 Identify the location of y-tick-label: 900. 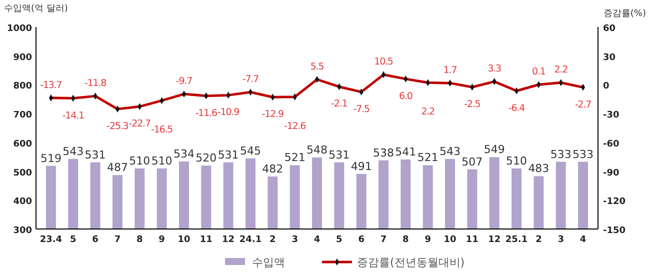
(22, 57).